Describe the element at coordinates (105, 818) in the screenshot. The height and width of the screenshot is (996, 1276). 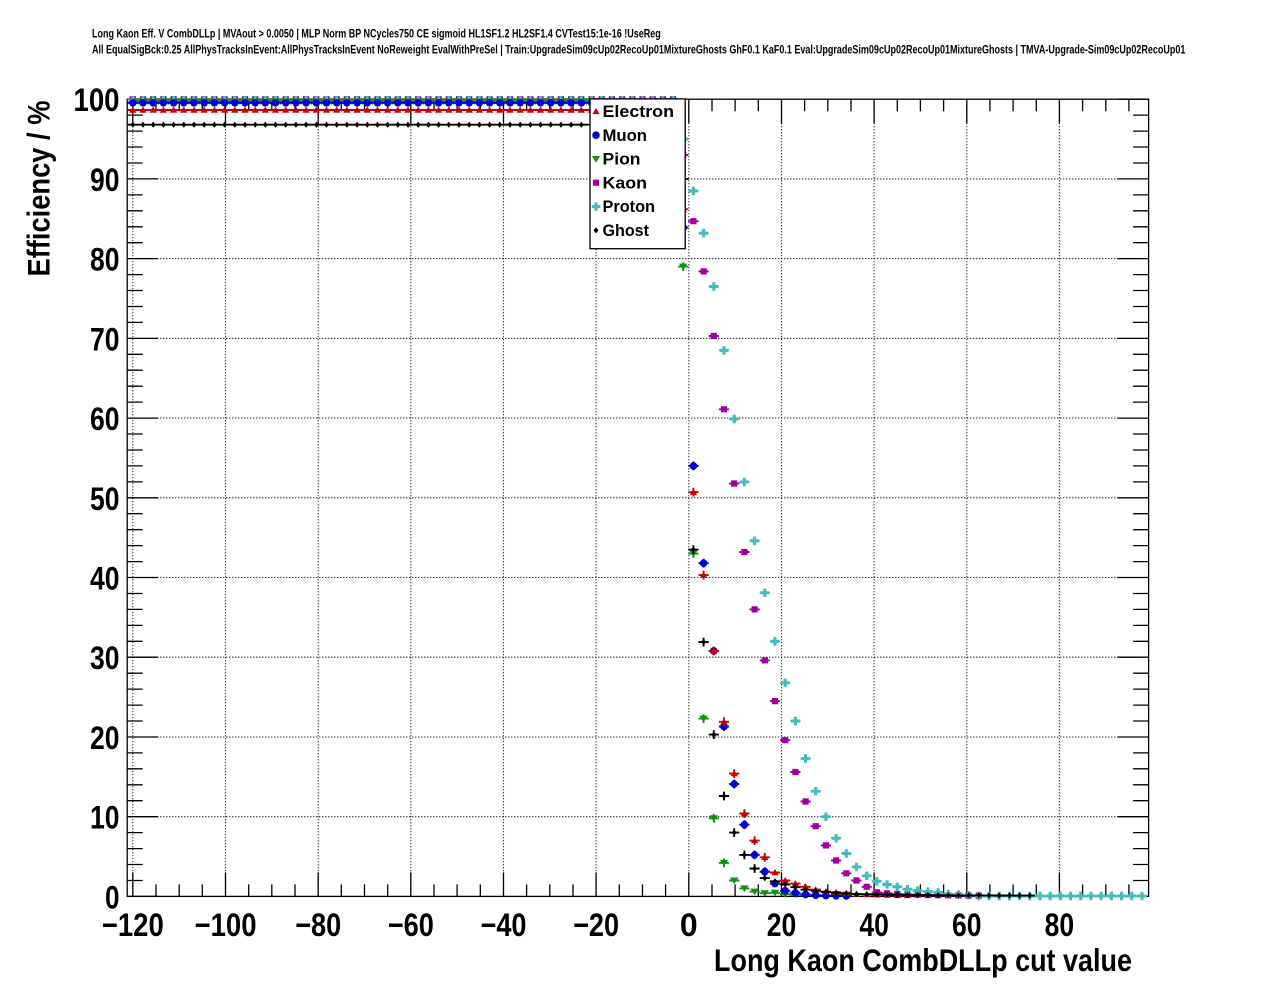
I see `svg-text: 10` at that location.